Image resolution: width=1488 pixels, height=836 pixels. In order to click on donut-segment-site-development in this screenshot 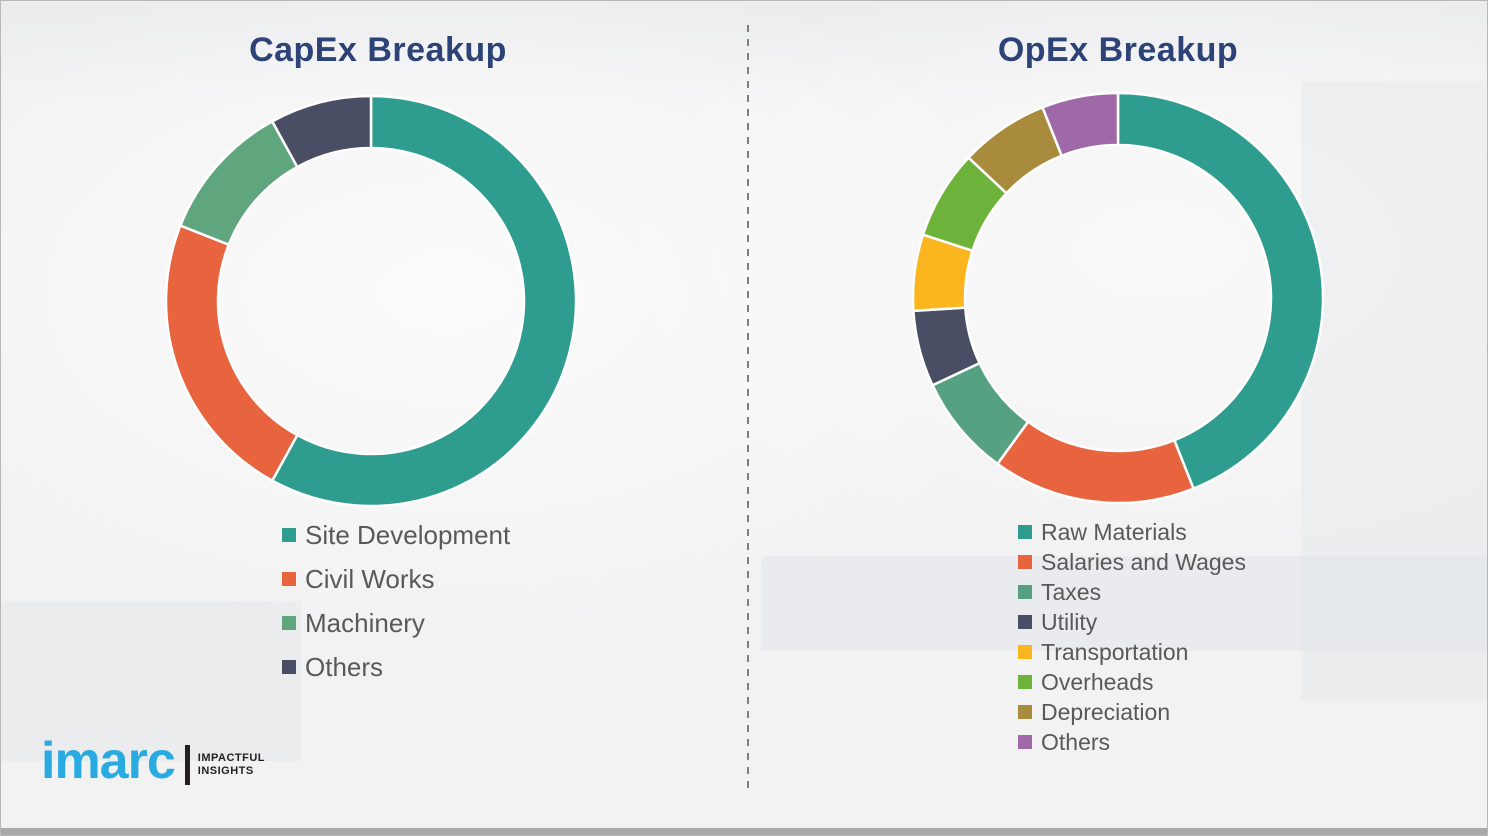, I will do `click(424, 301)`.